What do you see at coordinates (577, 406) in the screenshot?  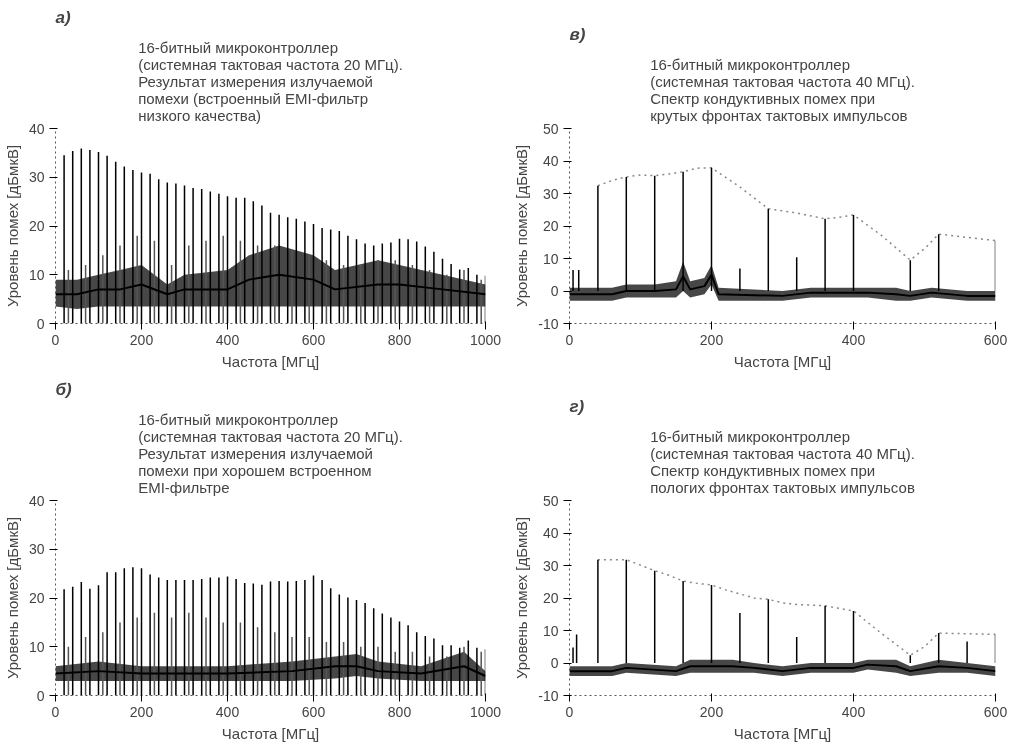 I see `chart-title: г)` at bounding box center [577, 406].